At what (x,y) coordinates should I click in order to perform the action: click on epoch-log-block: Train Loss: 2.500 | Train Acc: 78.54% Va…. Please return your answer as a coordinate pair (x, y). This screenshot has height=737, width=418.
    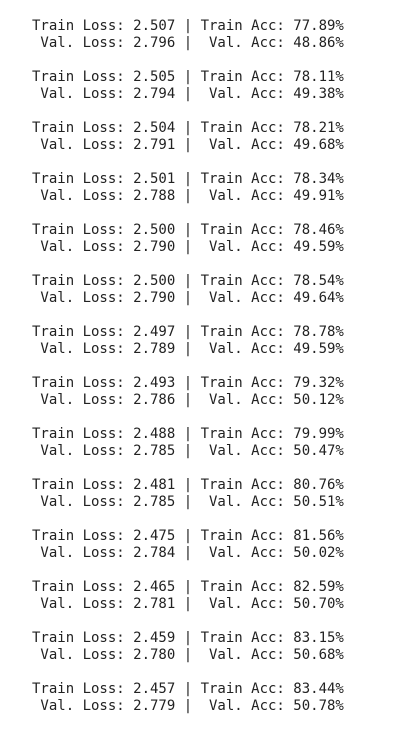
    Looking at the image, I should click on (222, 298).